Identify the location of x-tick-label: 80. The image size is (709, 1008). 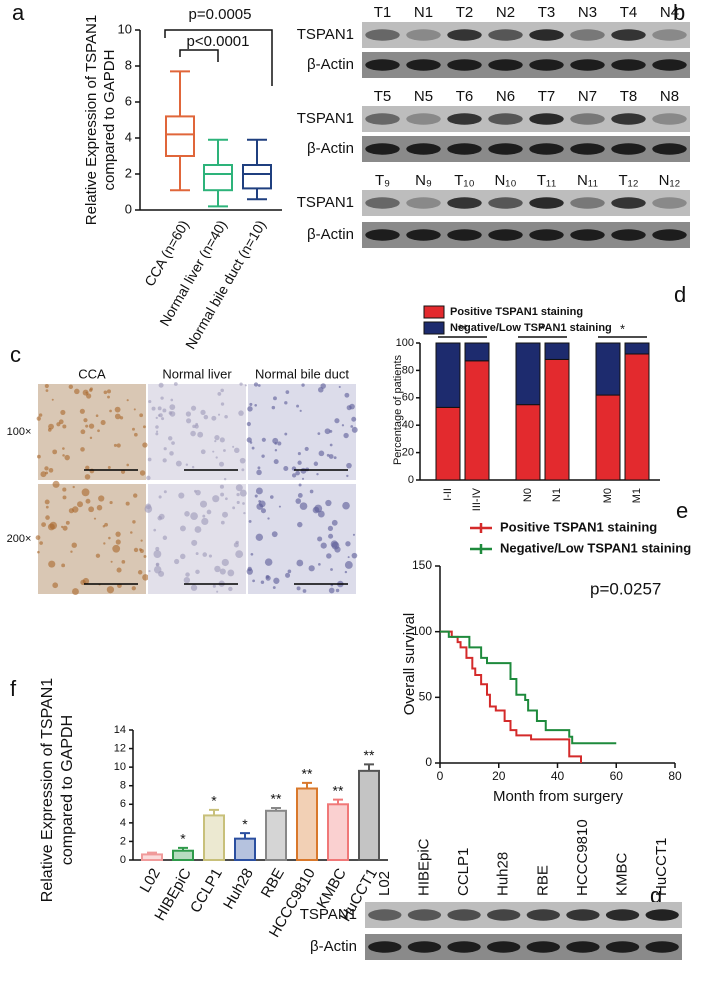
(675, 776).